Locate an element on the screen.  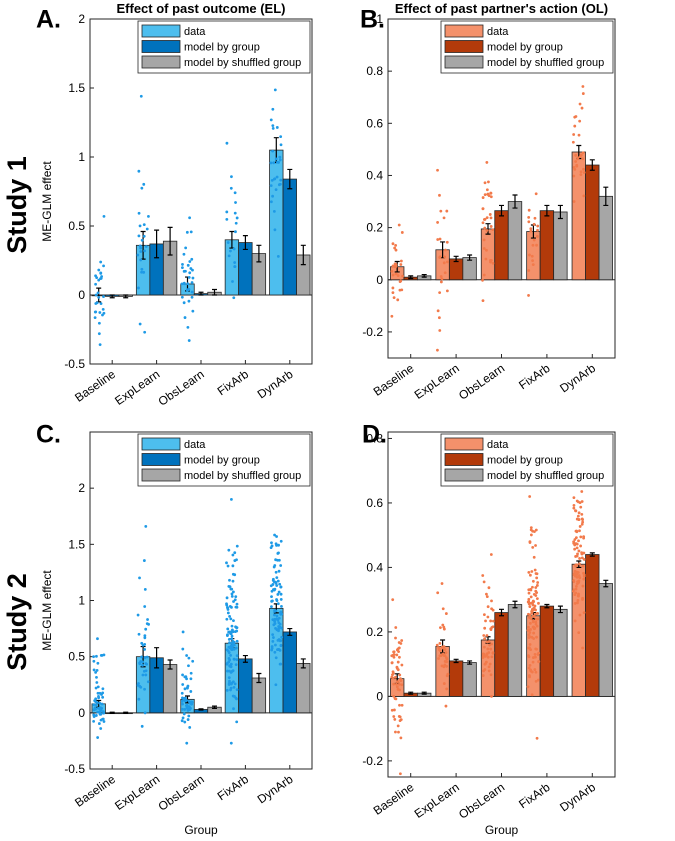
y-tick-label: 1 is located at coordinates (81, 601).